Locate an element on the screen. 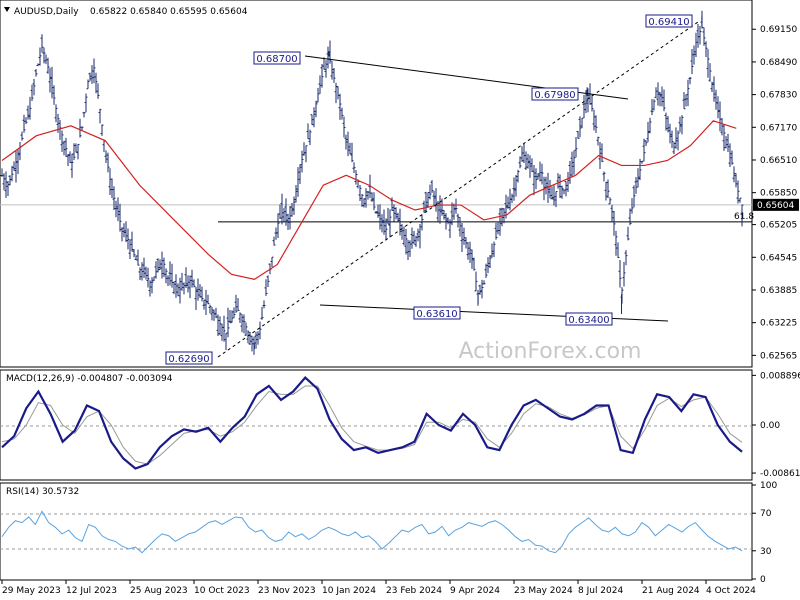 The height and width of the screenshot is (600, 800). annotation-label: 0.63610 is located at coordinates (436, 314).